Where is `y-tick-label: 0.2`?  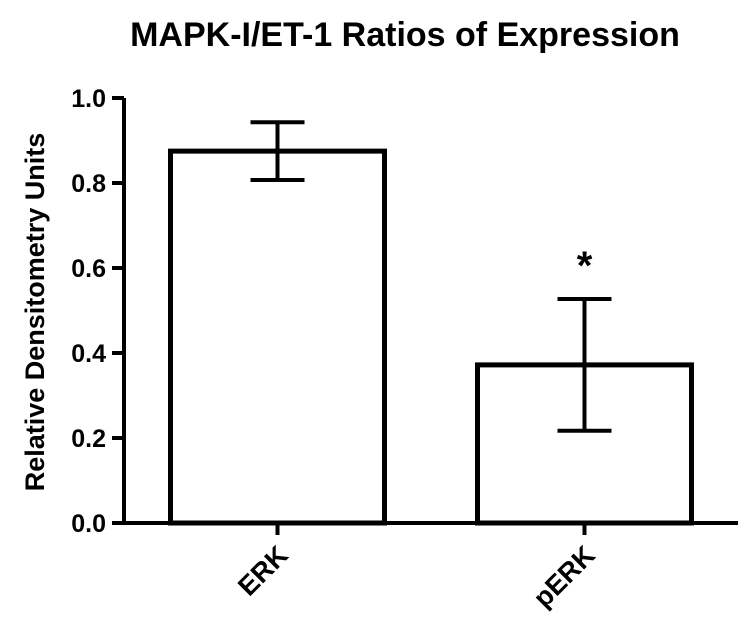 y-tick-label: 0.2 is located at coordinates (88, 439).